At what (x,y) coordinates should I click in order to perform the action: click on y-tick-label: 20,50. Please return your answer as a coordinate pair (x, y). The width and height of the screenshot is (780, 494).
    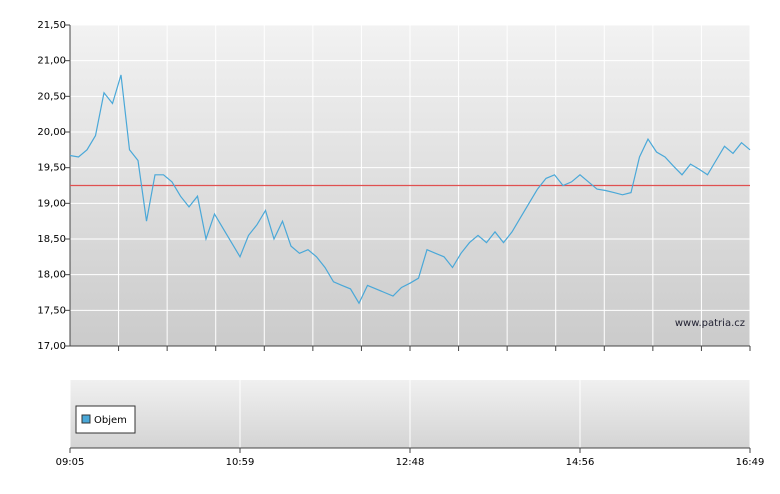
    Looking at the image, I should click on (51, 96).